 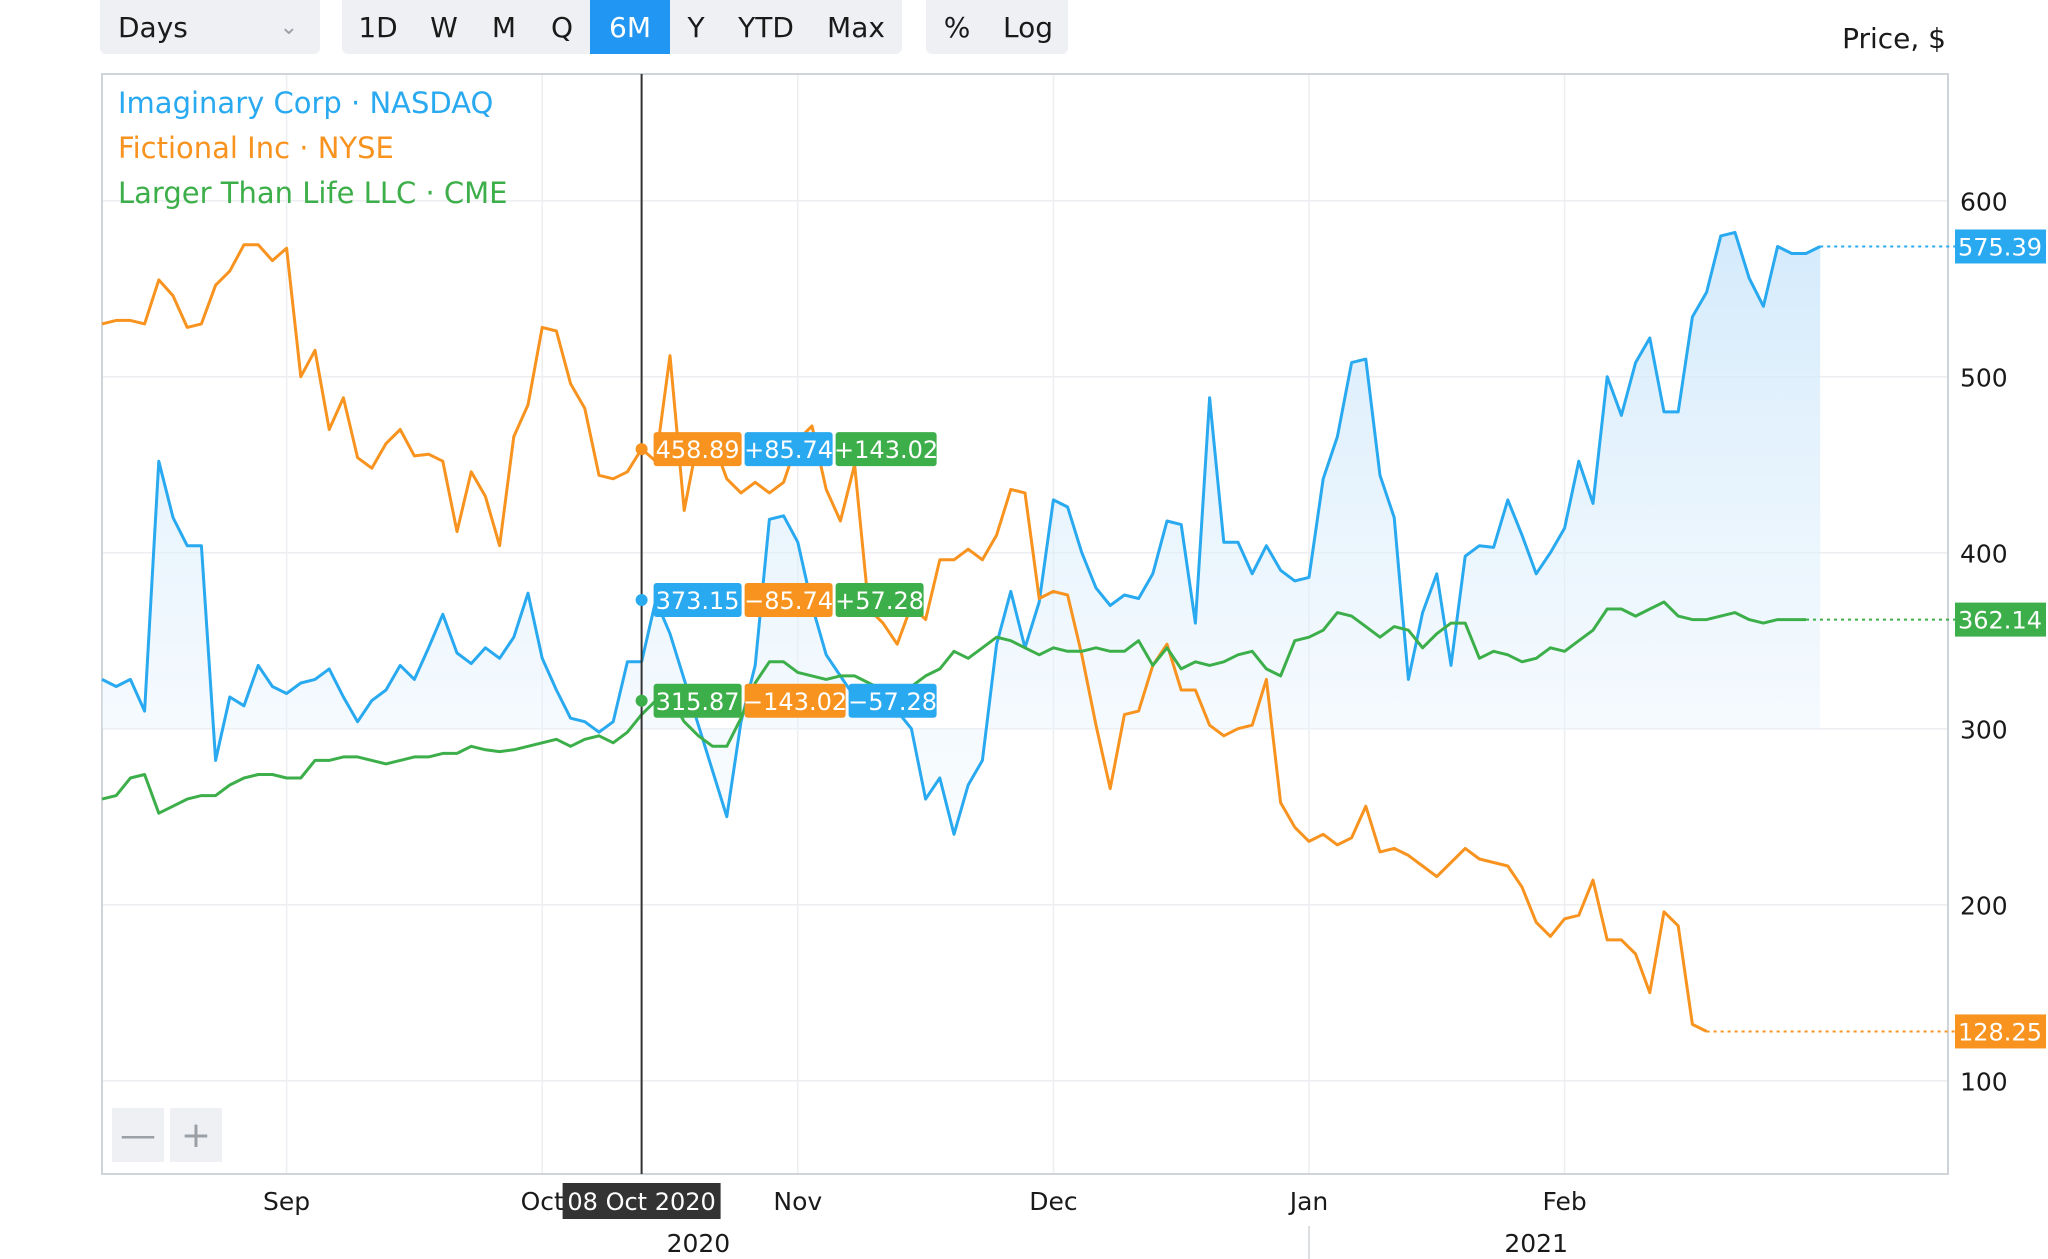 I want to click on last-value-label: 128.25, so click(x=2000, y=1032).